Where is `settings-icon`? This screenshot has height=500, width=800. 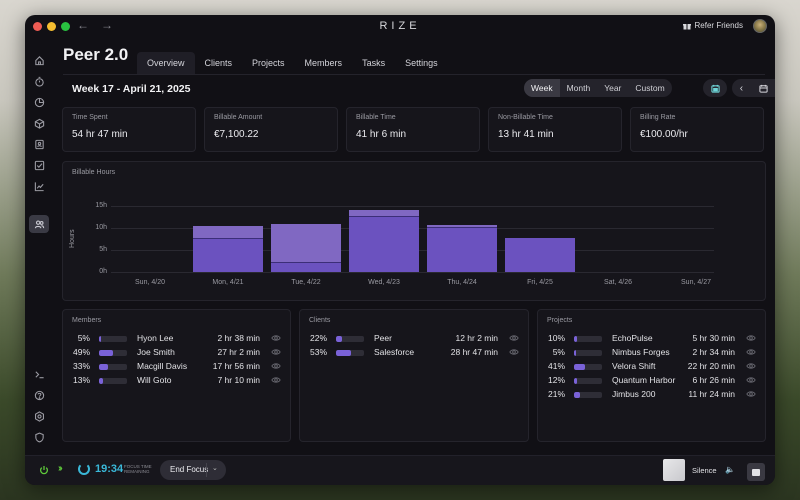
settings-icon is located at coordinates (39, 416).